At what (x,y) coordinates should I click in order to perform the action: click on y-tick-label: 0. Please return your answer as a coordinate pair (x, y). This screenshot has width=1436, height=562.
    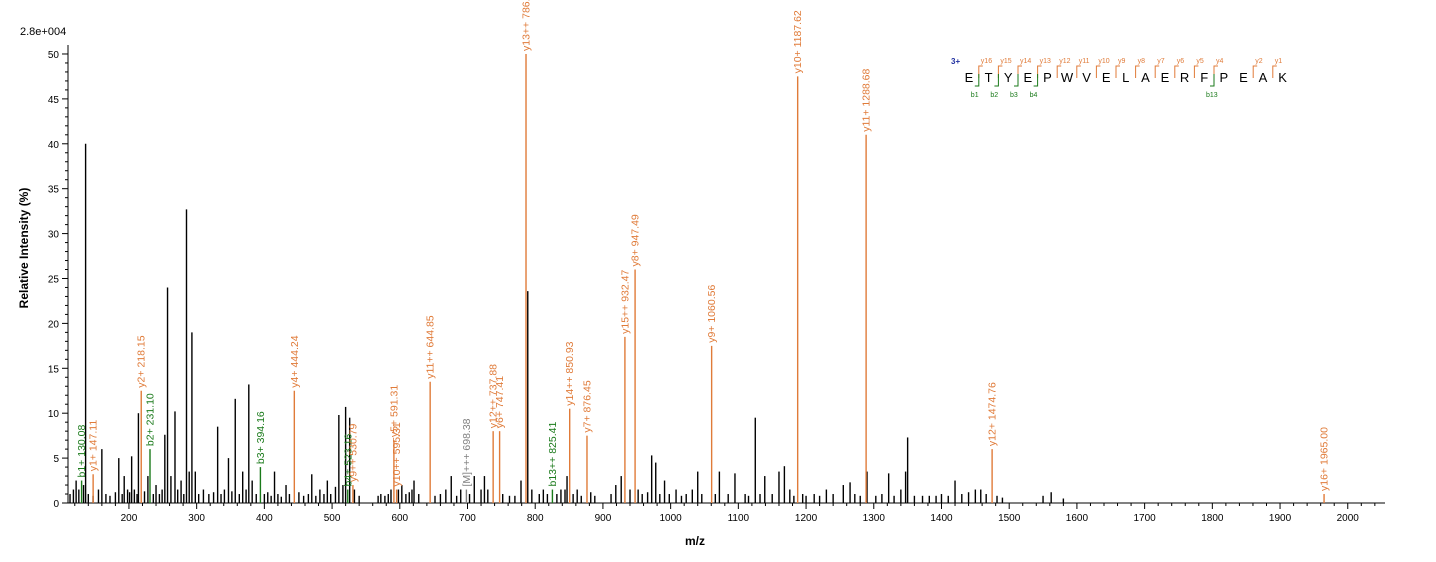
    Looking at the image, I should click on (56, 504).